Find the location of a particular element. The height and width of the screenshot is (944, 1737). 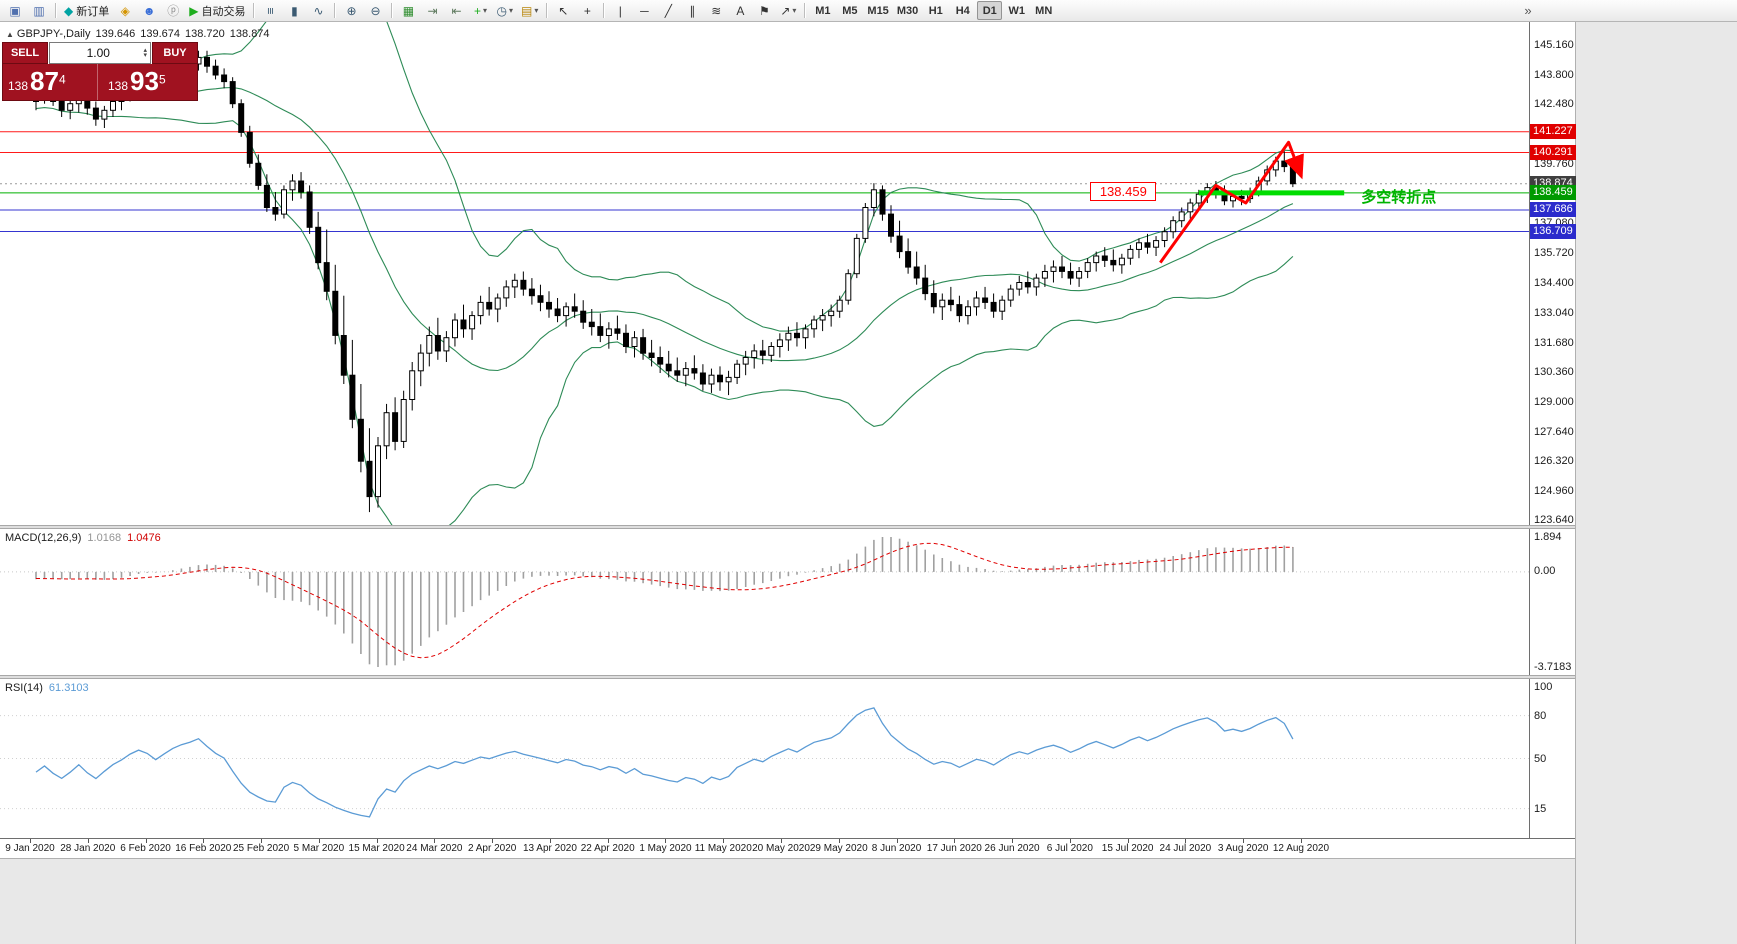

sell-button: SELL is located at coordinates (25, 53).